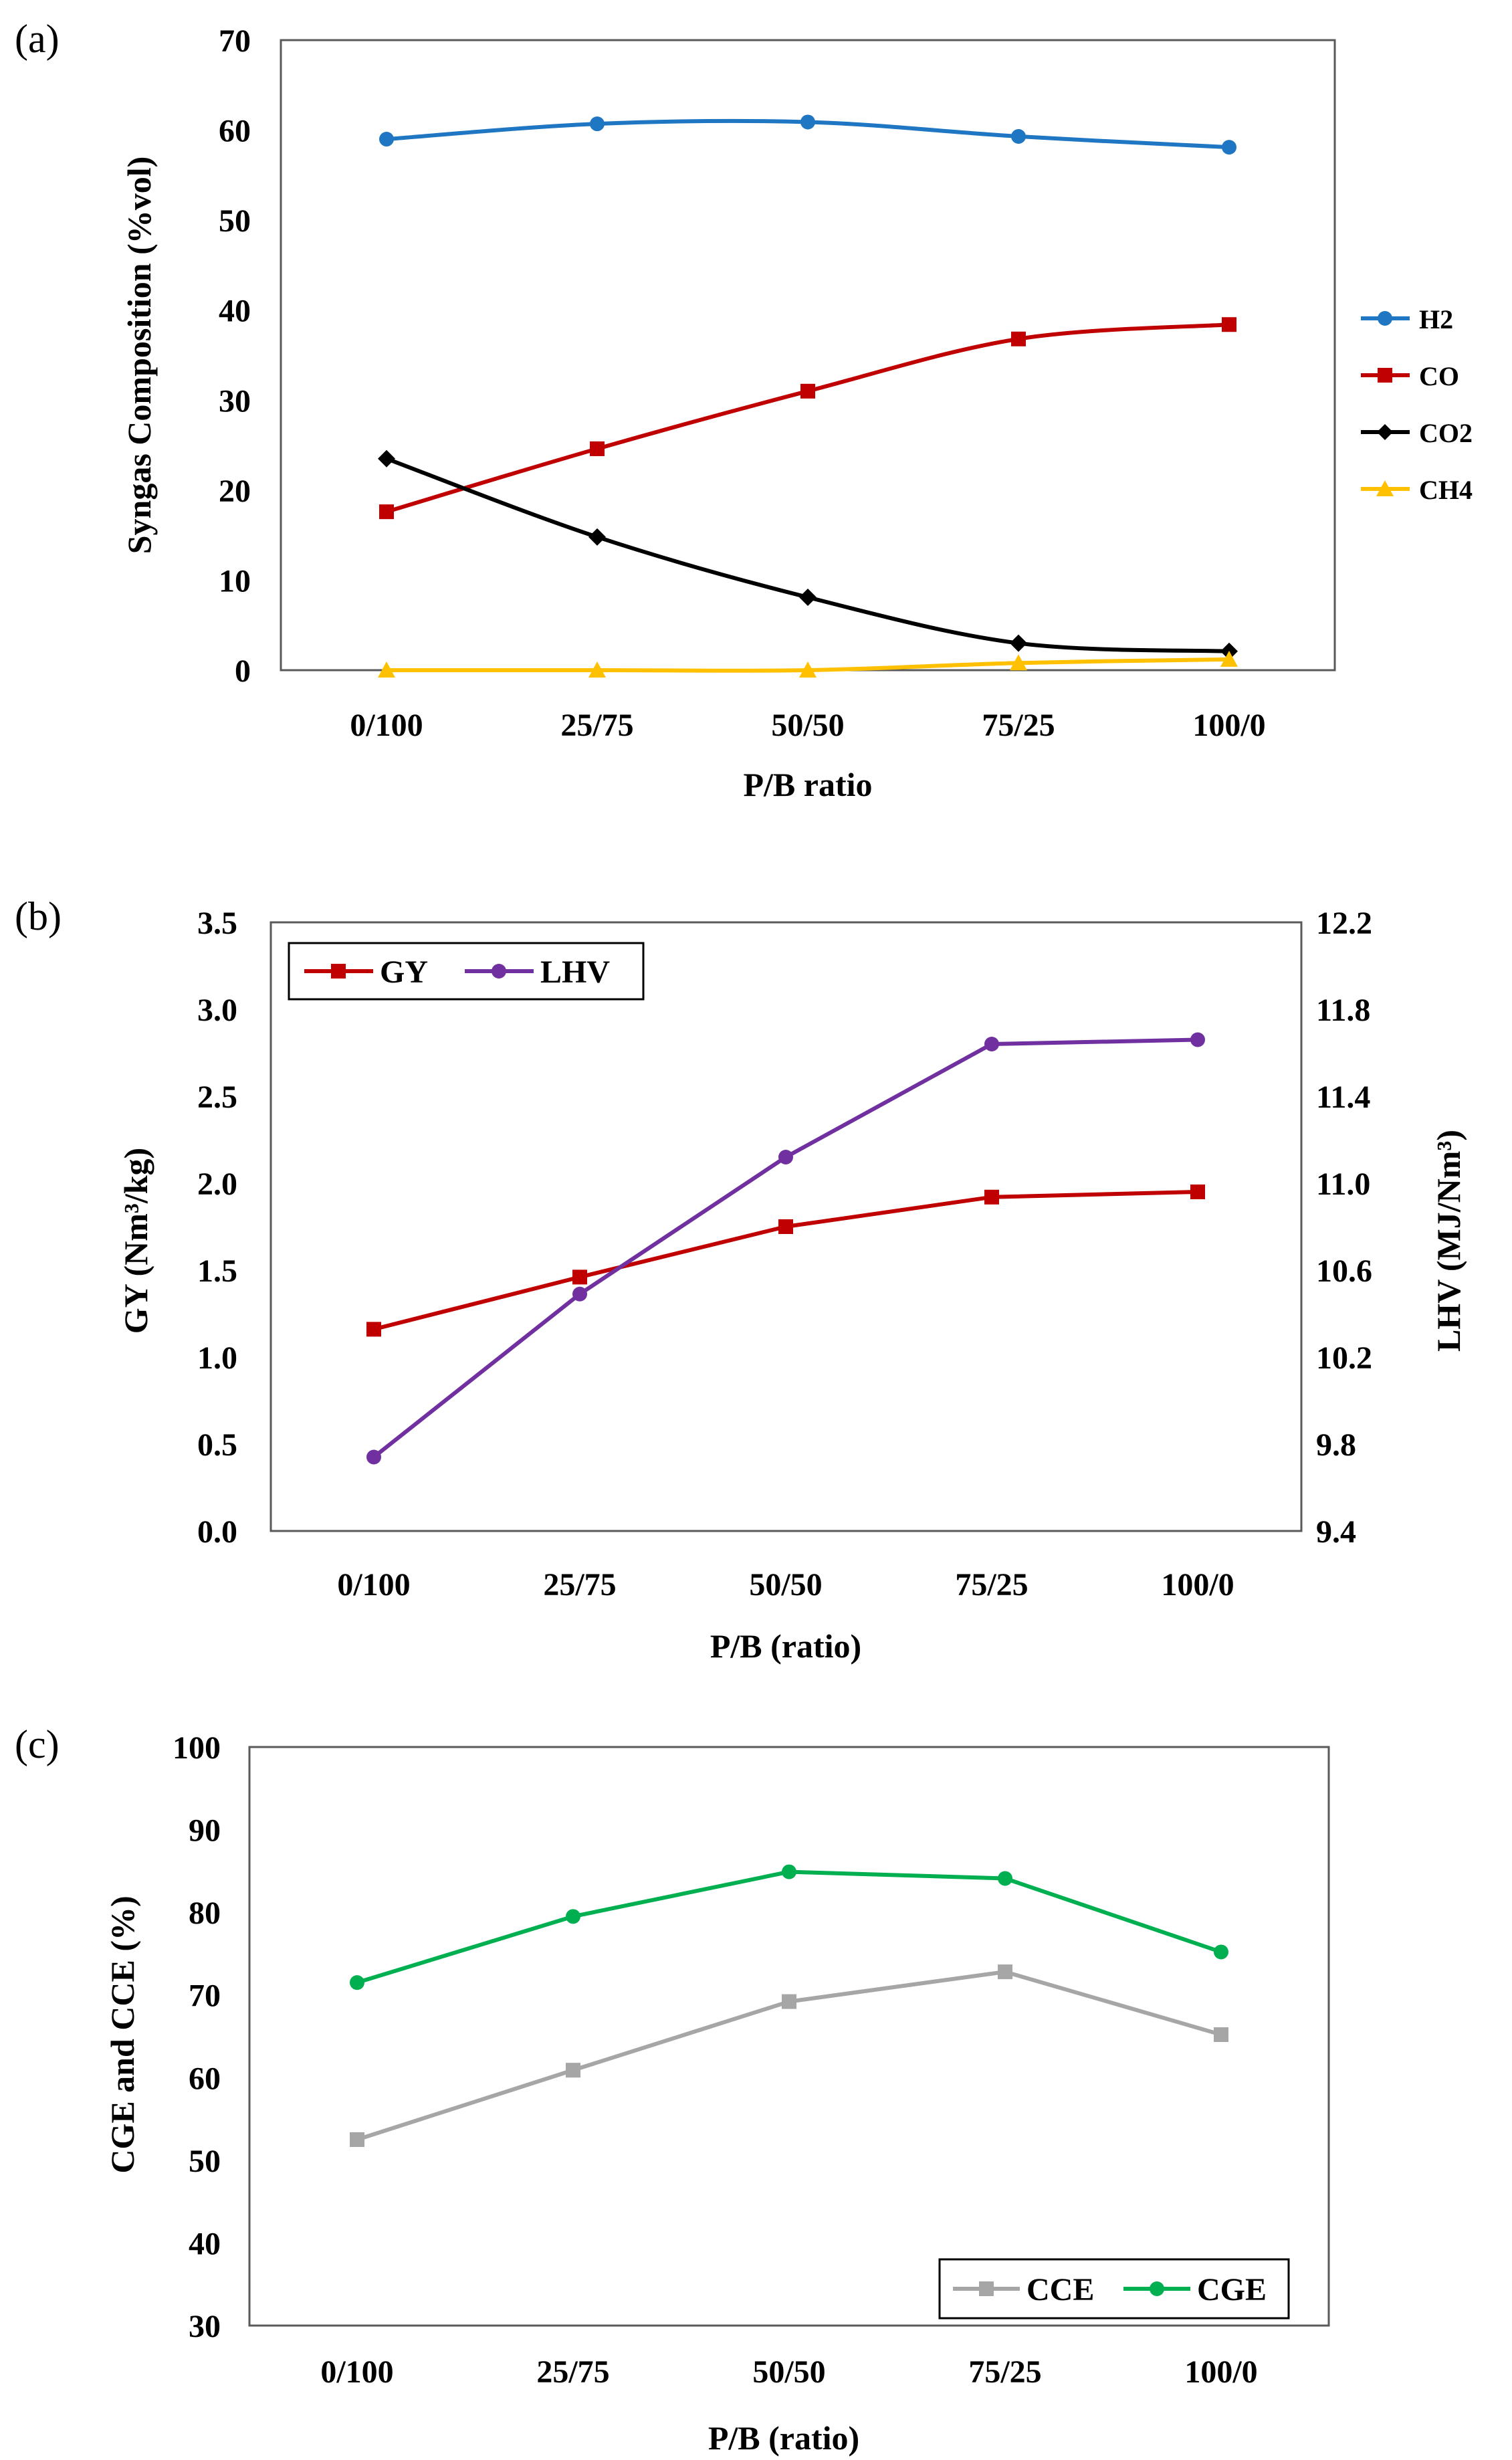 Image resolution: width=1512 pixels, height=2460 pixels. Describe the element at coordinates (1220, 2372) in the screenshot. I see `x-tick-label-c-4: 100/0` at that location.